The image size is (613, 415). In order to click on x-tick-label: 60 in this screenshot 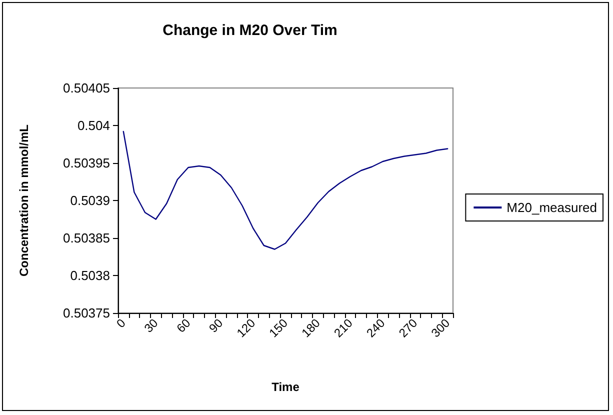, I will do `click(184, 326)`.